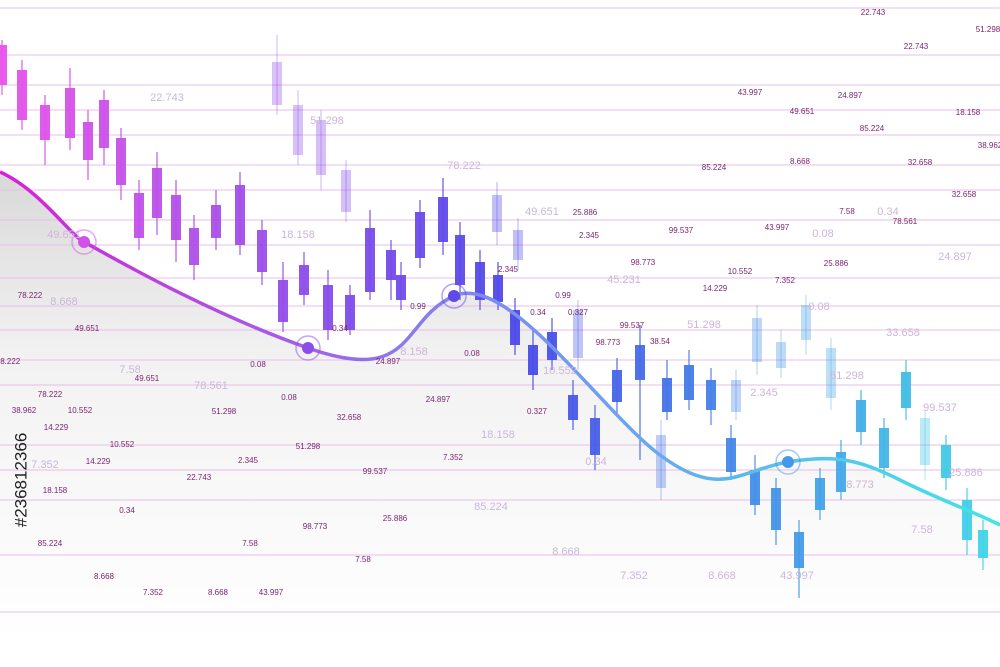 This screenshot has height=667, width=1000. Describe the element at coordinates (10, 361) in the screenshot. I see `number-label: 78.222` at that location.